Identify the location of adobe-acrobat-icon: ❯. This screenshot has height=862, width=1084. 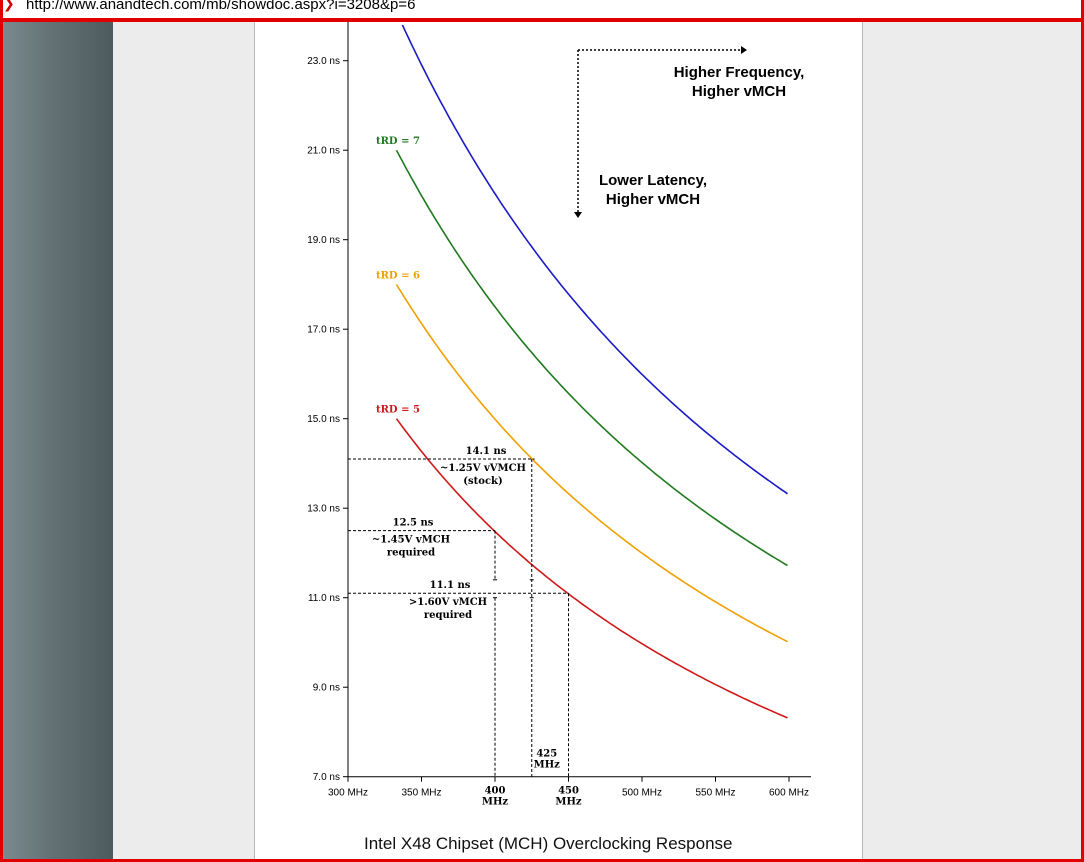
(9, 6).